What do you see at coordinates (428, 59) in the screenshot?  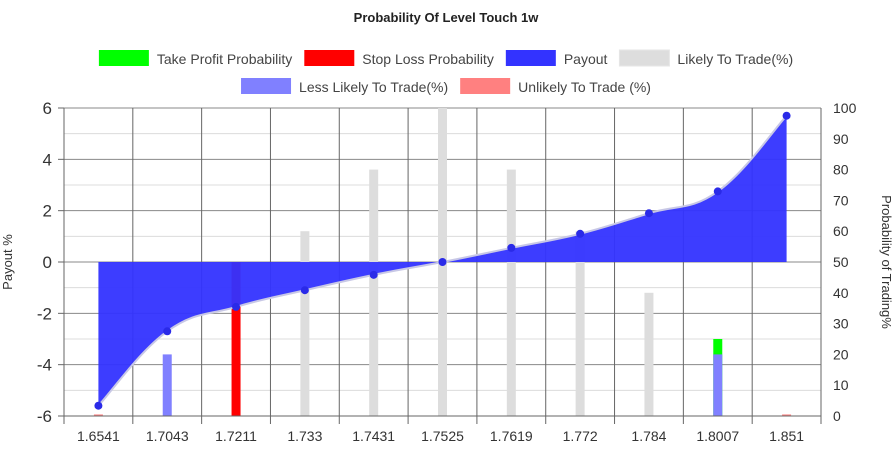 I see `legend-label: Stop Loss Probability` at bounding box center [428, 59].